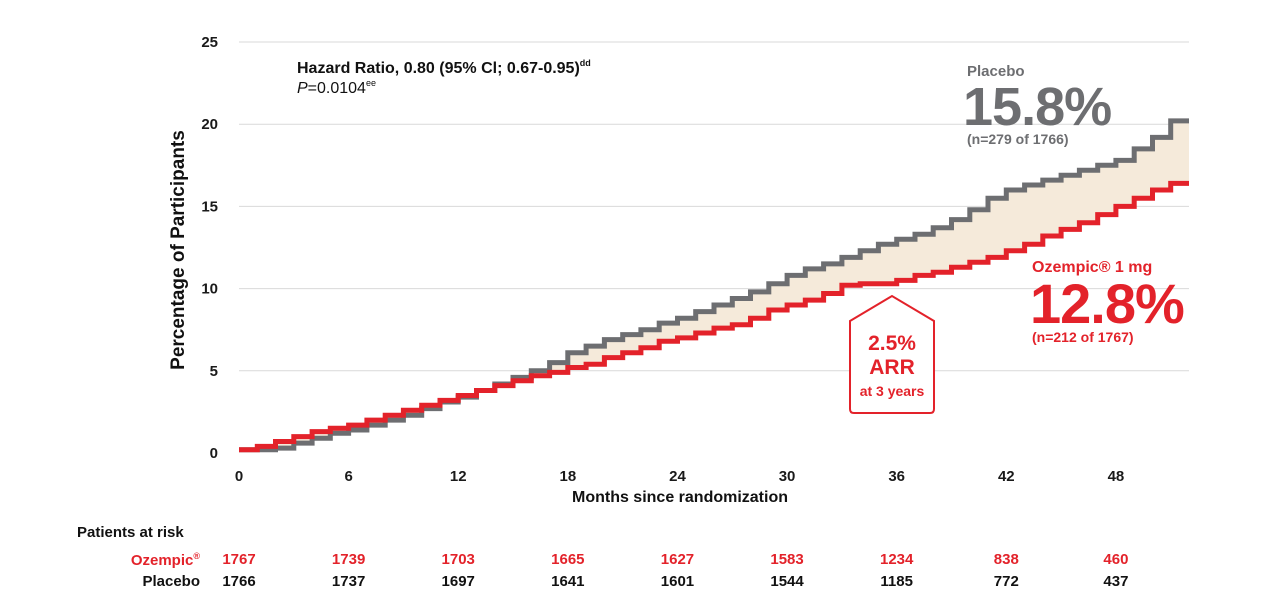  Describe the element at coordinates (209, 289) in the screenshot. I see `y-tick-label: 10` at that location.